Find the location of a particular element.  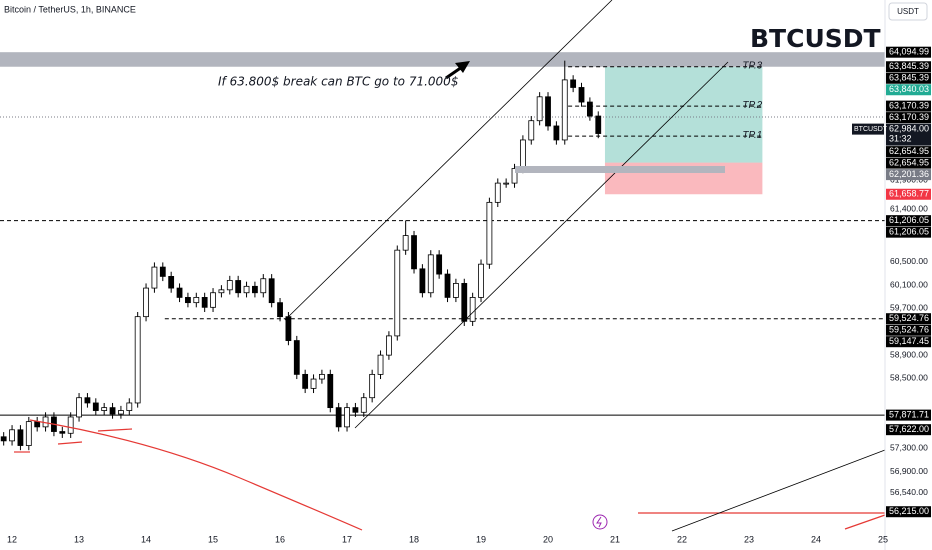

y-tick-label: 57,300.00 is located at coordinates (909, 448).